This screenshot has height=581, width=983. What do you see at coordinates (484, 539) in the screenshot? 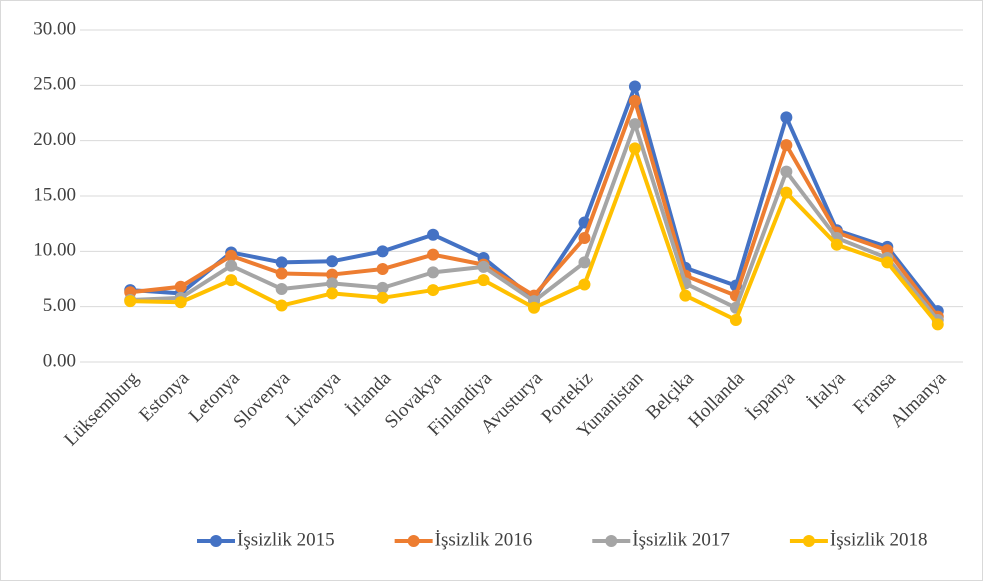
I see `legend-label: İşsizlik 2016` at bounding box center [484, 539].